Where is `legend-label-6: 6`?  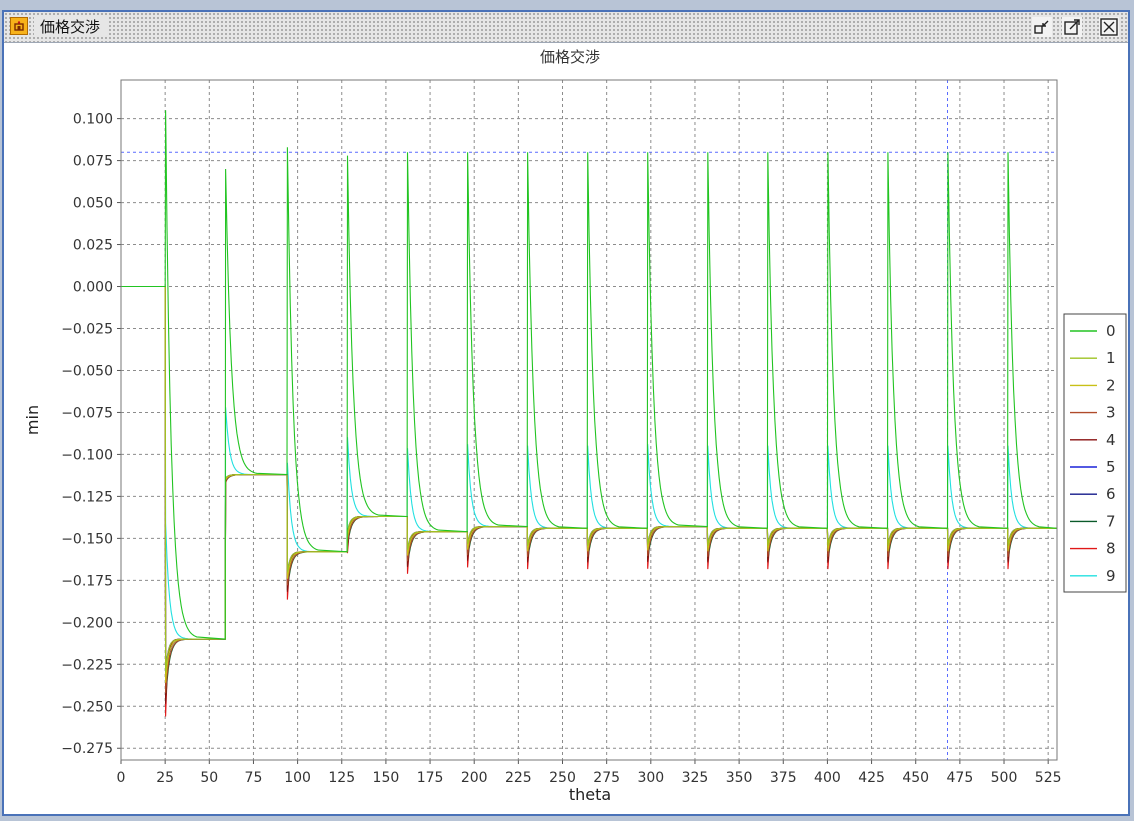
legend-label-6: 6 is located at coordinates (1111, 494).